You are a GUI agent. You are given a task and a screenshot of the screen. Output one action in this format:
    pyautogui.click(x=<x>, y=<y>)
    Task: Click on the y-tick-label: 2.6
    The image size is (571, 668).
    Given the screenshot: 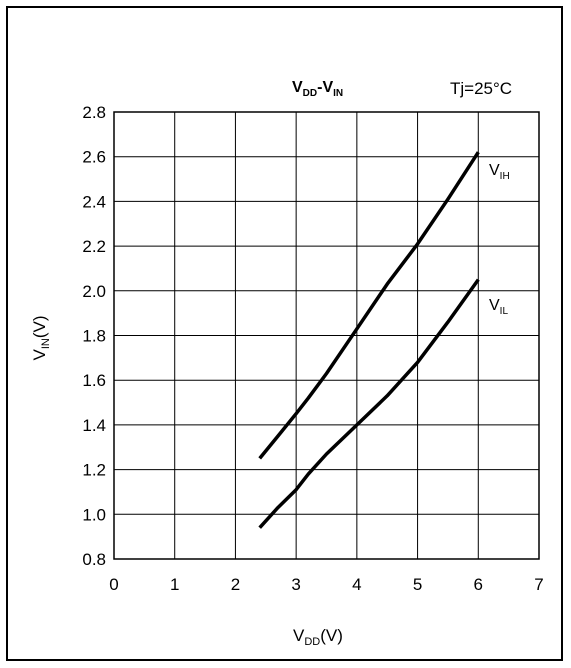 What is the action you would take?
    pyautogui.click(x=94, y=157)
    